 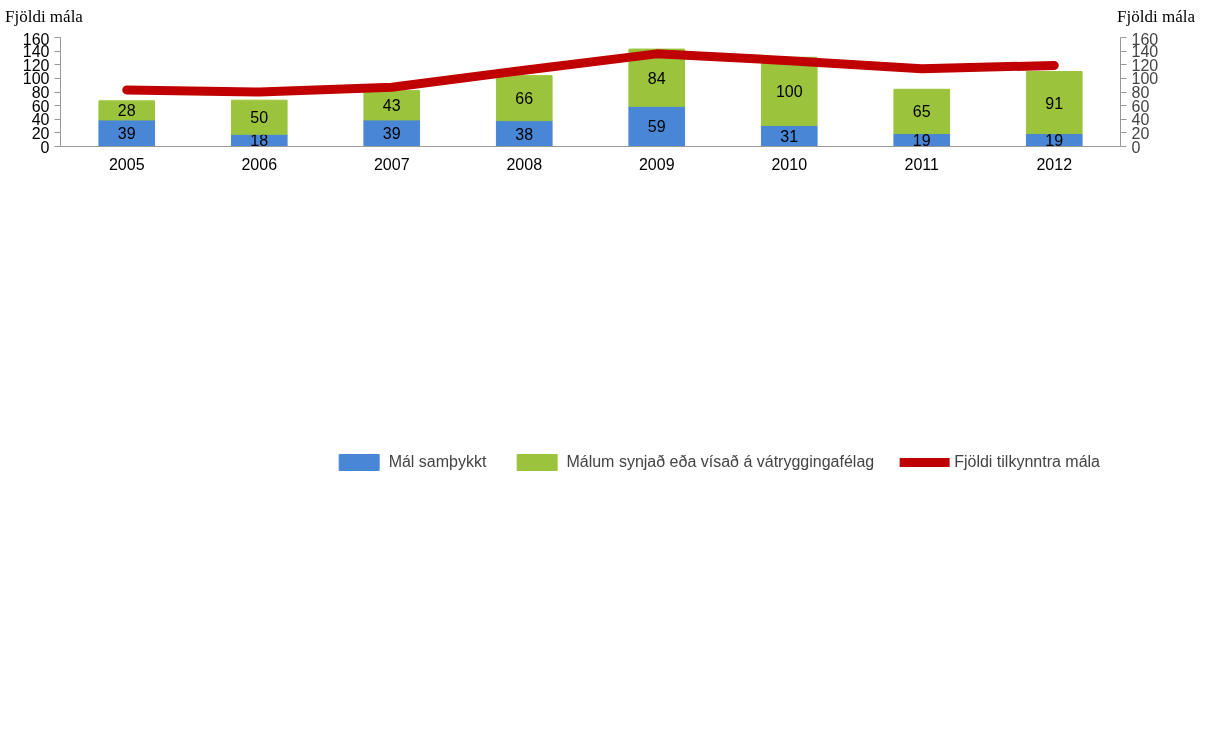 I want to click on legend-label: Mál samþykkt, so click(x=437, y=462).